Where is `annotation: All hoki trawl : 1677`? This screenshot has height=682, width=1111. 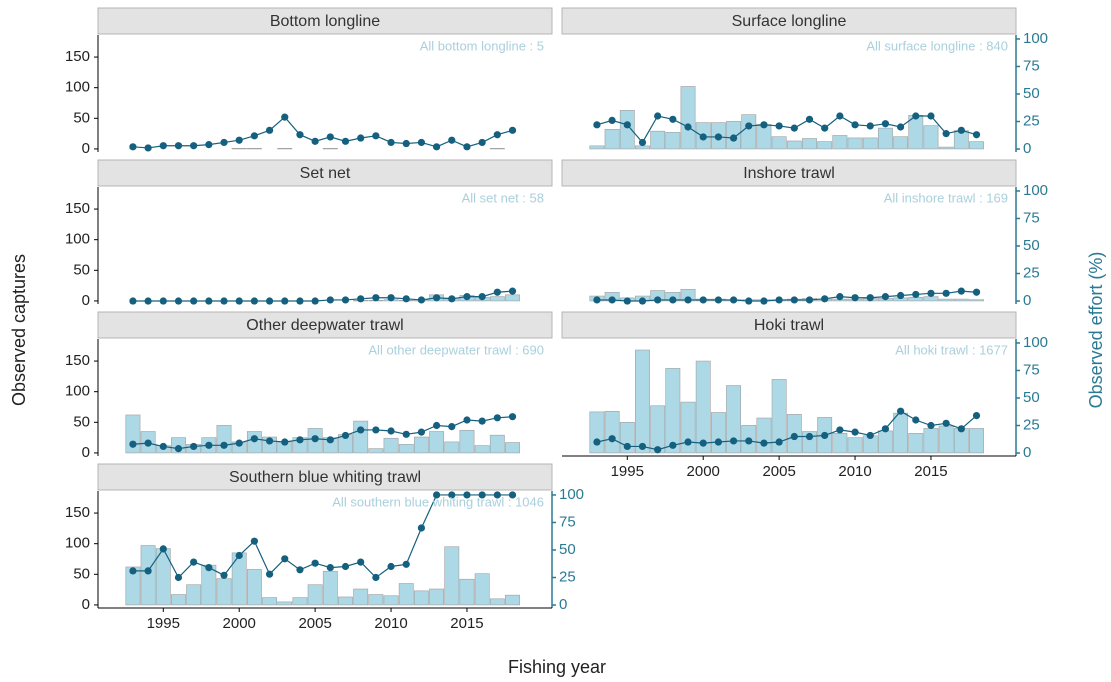
annotation: All hoki trawl : 1677 is located at coordinates (951, 349).